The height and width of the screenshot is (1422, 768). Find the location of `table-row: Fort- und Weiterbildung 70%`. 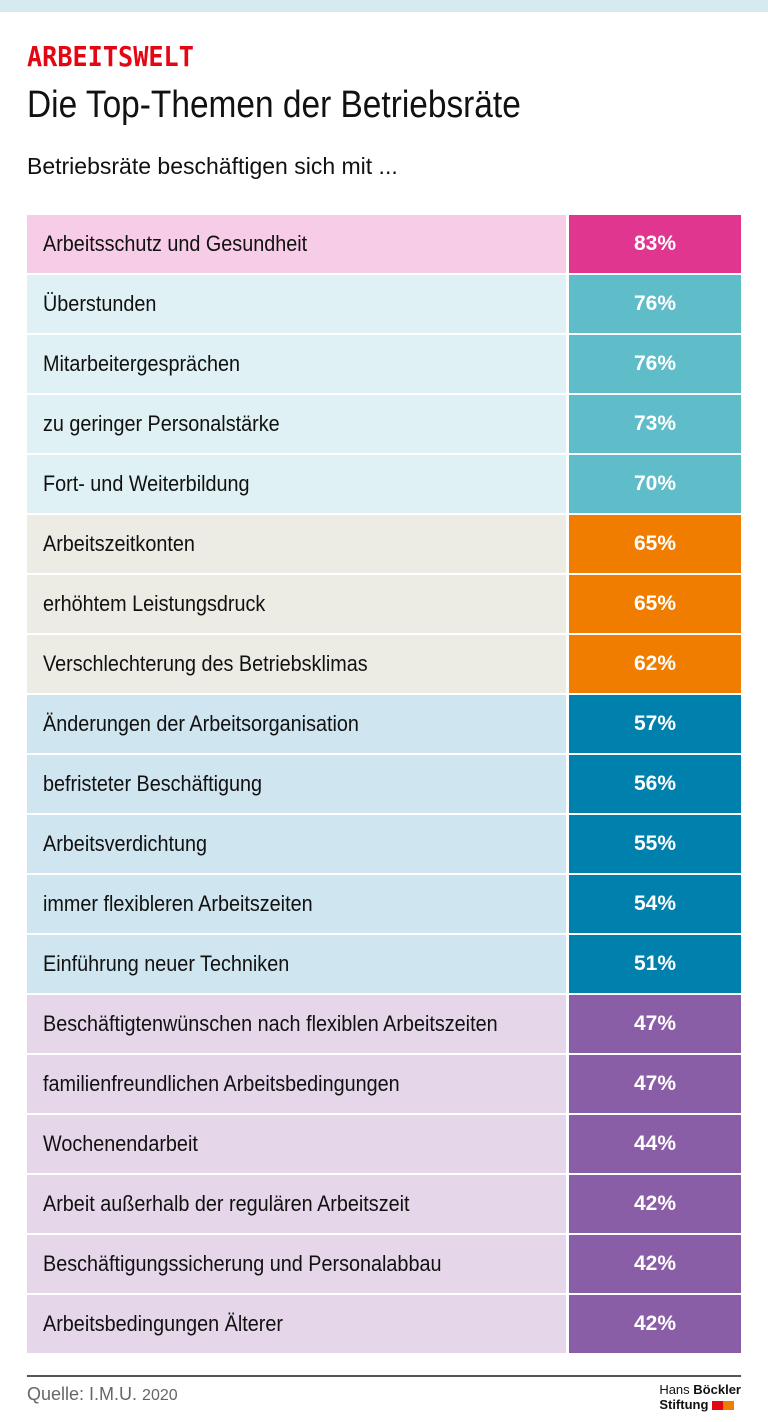

table-row: Fort- und Weiterbildung 70% is located at coordinates (384, 484).